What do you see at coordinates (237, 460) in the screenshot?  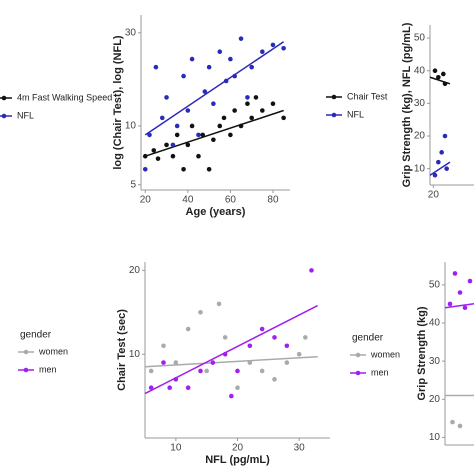 I see `x-axis-label: NFL (pg/mL)` at bounding box center [237, 460].